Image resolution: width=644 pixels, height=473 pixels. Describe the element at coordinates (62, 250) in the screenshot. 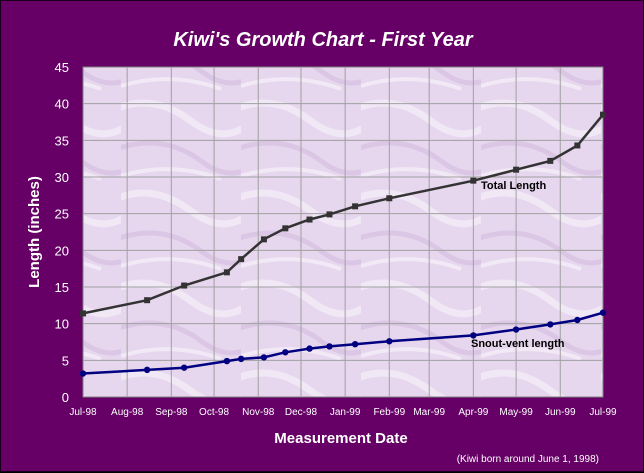

I see `y-tick-20: 20` at that location.